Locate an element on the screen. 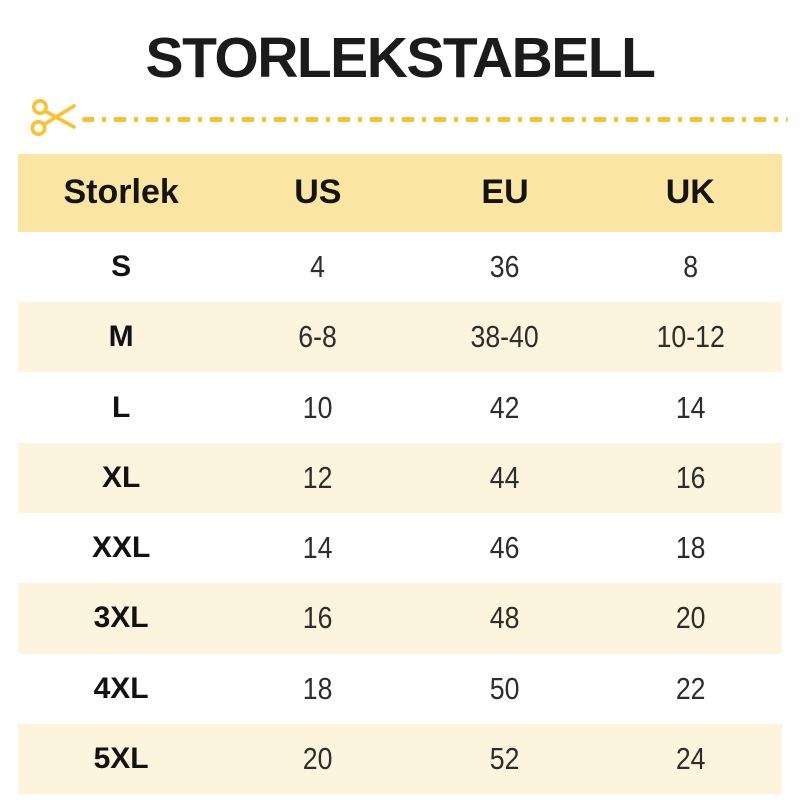 This screenshot has width=800, height=800. table-row: 4XL 18 50 22 is located at coordinates (400, 688).